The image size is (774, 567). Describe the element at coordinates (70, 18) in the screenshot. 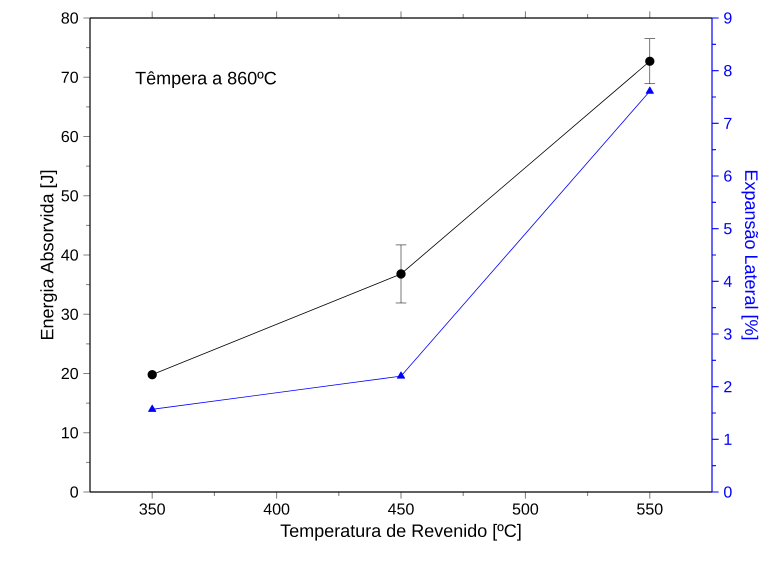

I see `y-tick-label: 80` at that location.